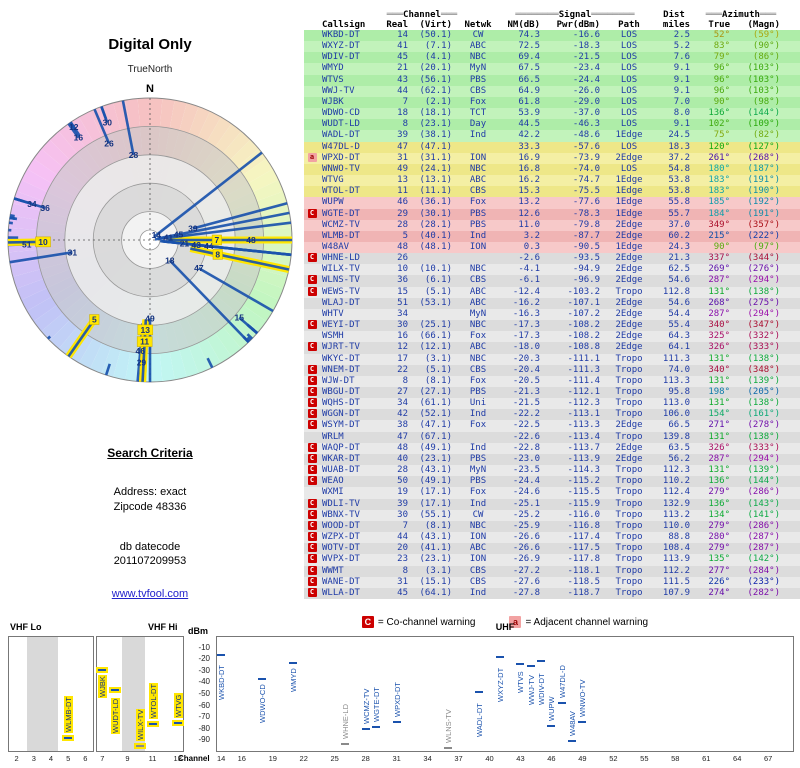  I want to click on callsign-cell: WEWS-TV, so click(341, 291).